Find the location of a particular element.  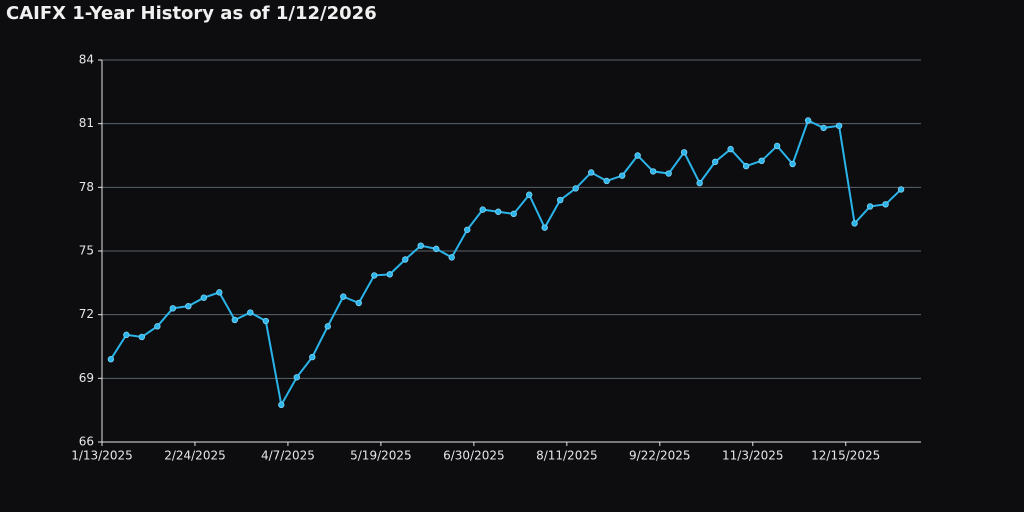

y-tick-label: 72 is located at coordinates (86, 314).